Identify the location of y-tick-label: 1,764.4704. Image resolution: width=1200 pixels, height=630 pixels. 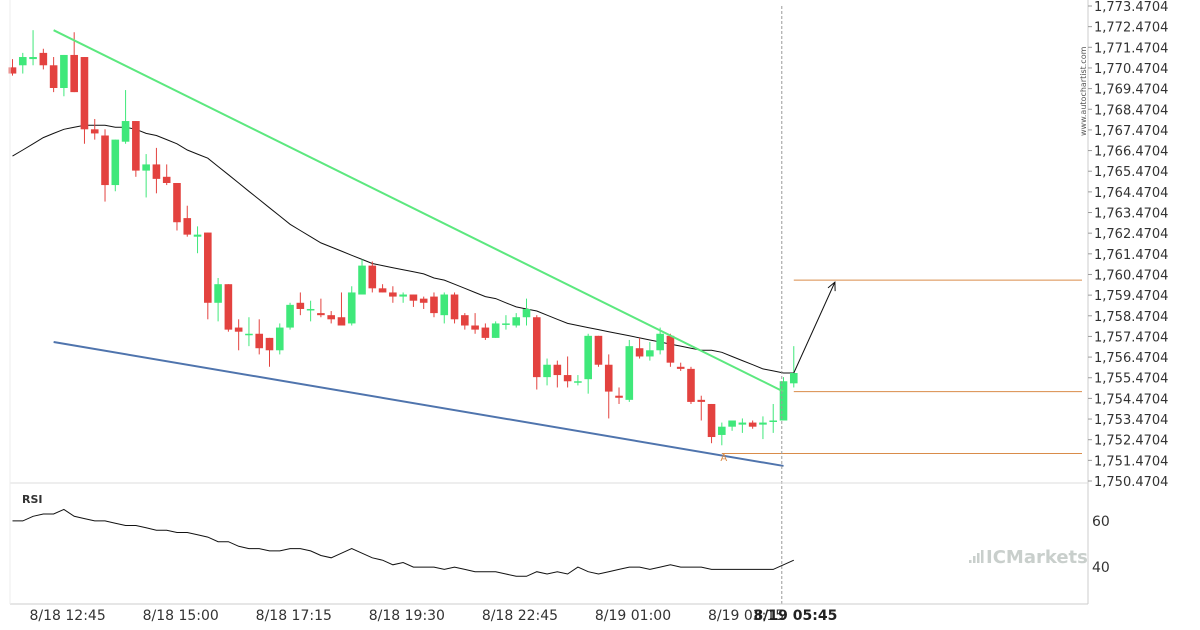
(1131, 193).